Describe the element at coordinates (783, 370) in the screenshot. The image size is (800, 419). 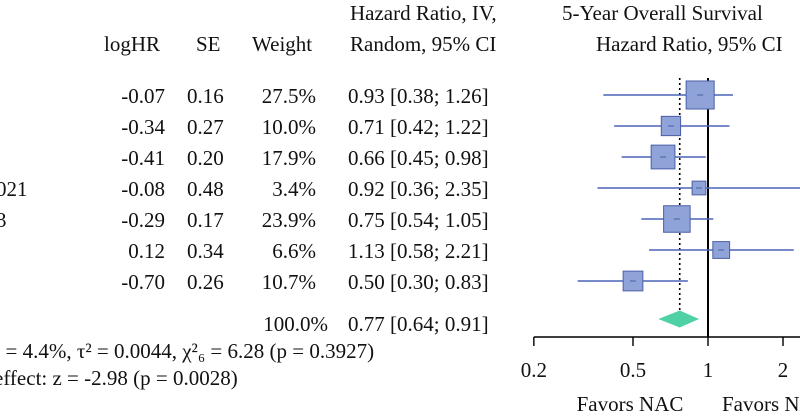
I see `x-tick-label: 2` at that location.